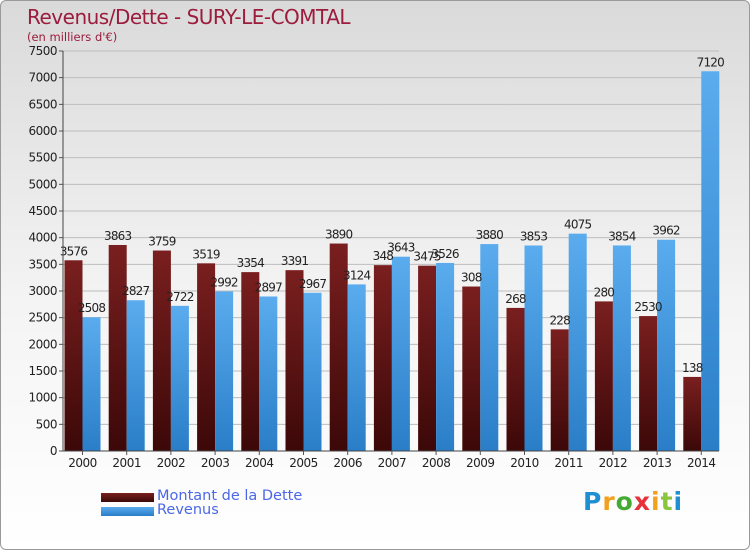 The height and width of the screenshot is (550, 750). I want to click on data-label-debt: 268, so click(515, 299).